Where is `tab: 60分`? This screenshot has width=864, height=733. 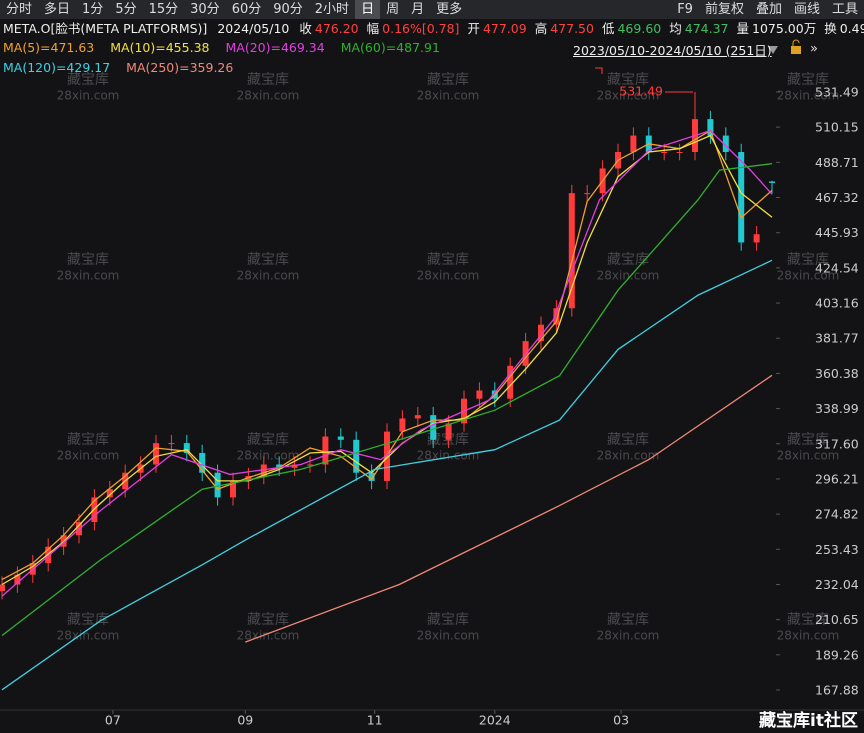
tab: 60分 is located at coordinates (246, 9).